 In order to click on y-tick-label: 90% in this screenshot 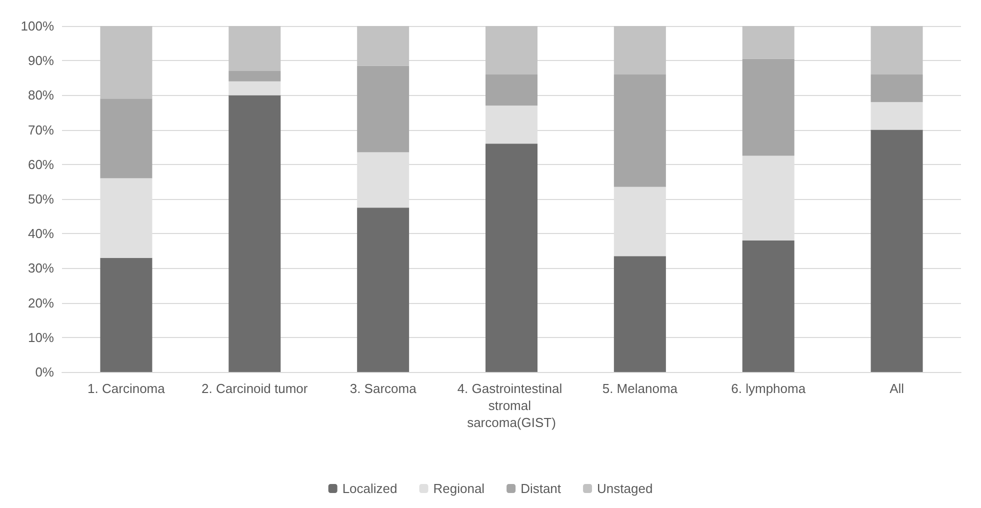, I will do `click(41, 60)`.